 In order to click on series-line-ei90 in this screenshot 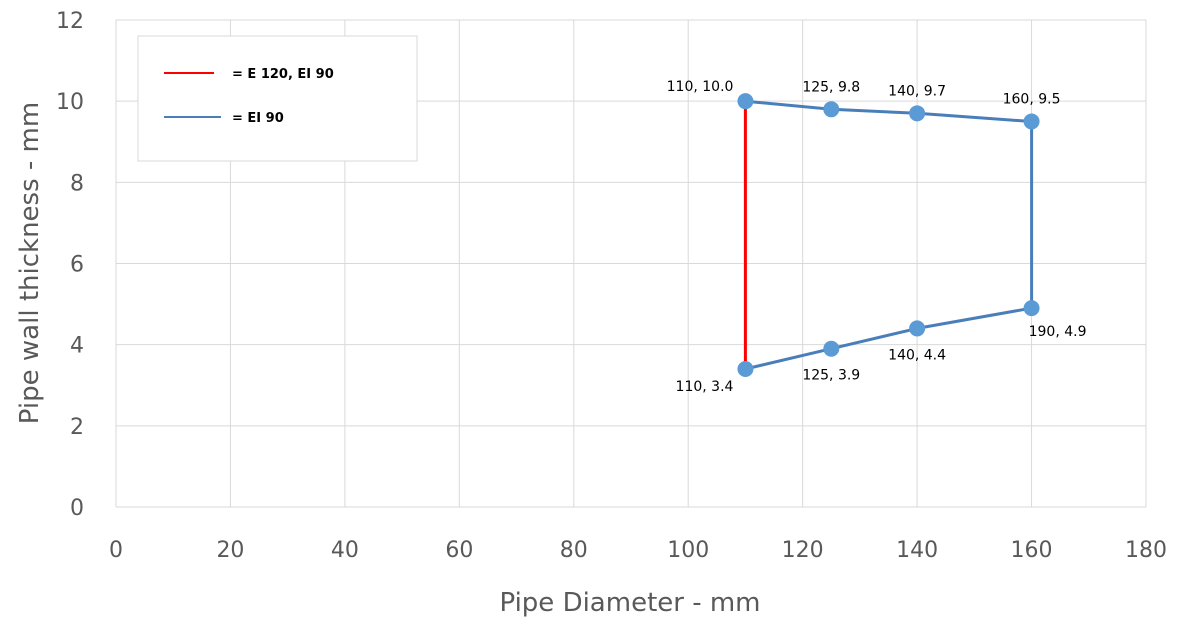, I will do `click(889, 235)`.